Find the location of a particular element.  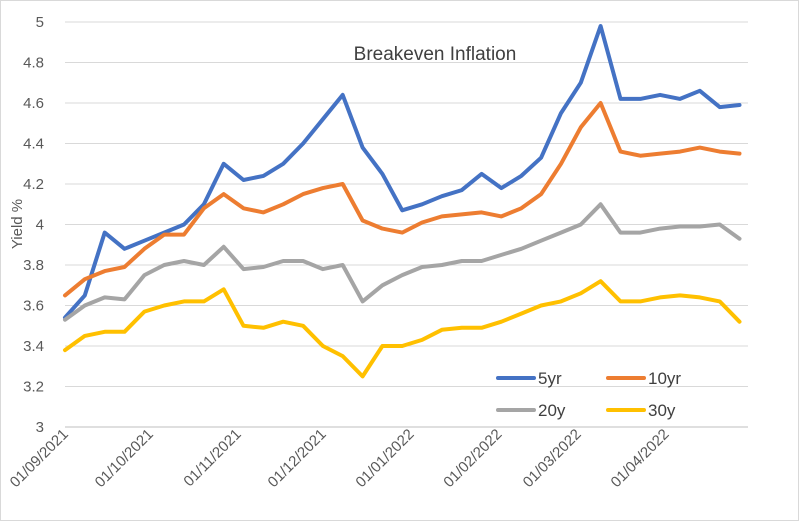

y-tick-label: 4.6 is located at coordinates (33, 103).